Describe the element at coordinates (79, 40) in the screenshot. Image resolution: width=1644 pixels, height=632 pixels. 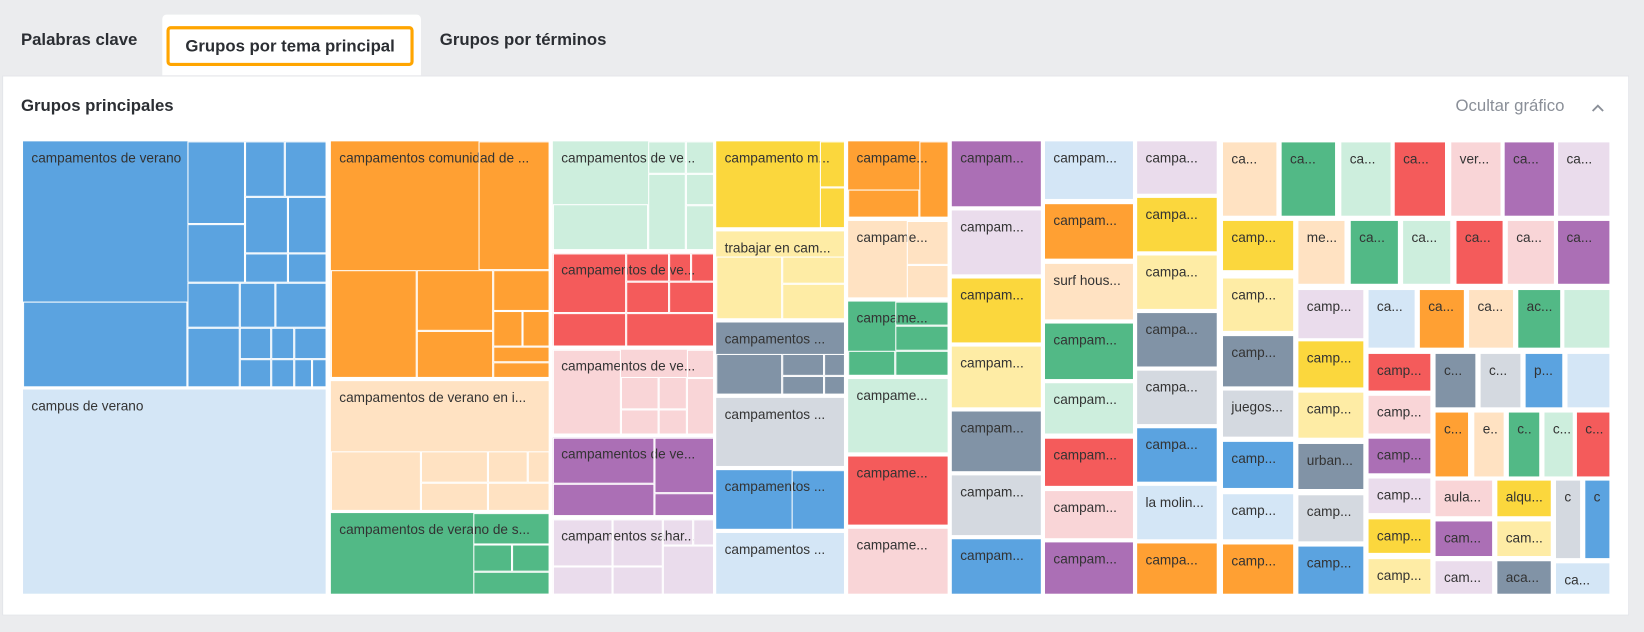
I see `tab-palabras-clave: Palabras clave` at that location.